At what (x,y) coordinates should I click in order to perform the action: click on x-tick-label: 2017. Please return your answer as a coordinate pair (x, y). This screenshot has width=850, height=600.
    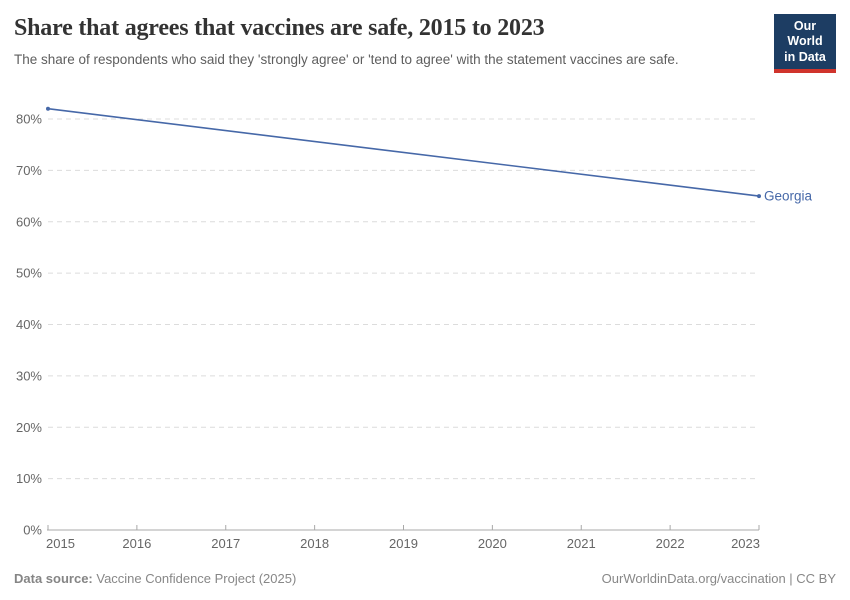
    Looking at the image, I should click on (225, 543).